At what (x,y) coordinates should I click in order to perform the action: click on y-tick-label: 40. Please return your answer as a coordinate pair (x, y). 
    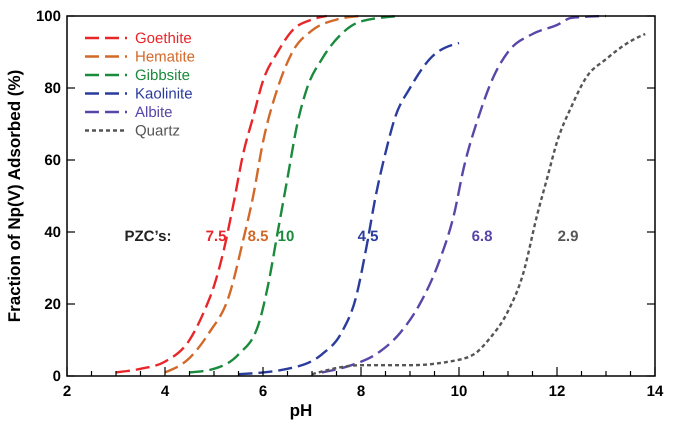
    Looking at the image, I should click on (52, 232).